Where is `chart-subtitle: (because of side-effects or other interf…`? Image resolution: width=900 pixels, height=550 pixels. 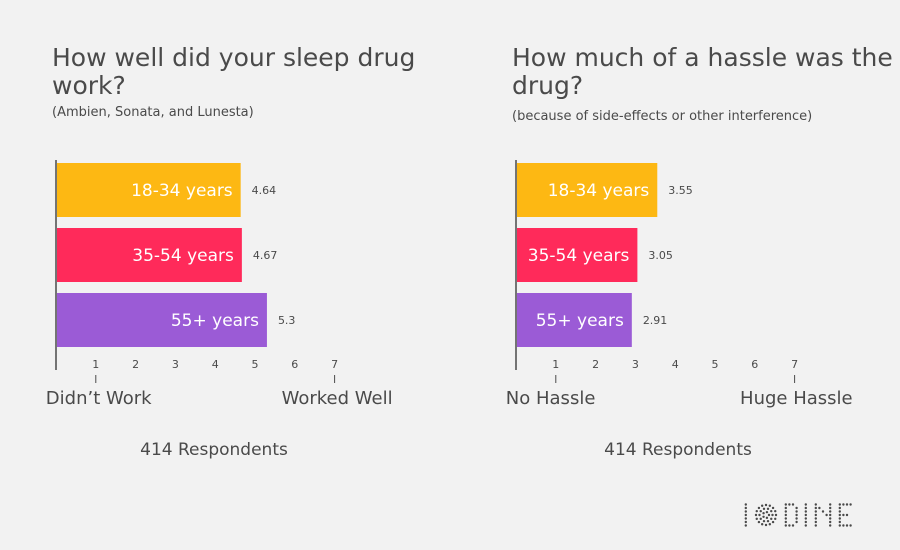 chart-subtitle: (because of side-effects or other interf… is located at coordinates (662, 116).